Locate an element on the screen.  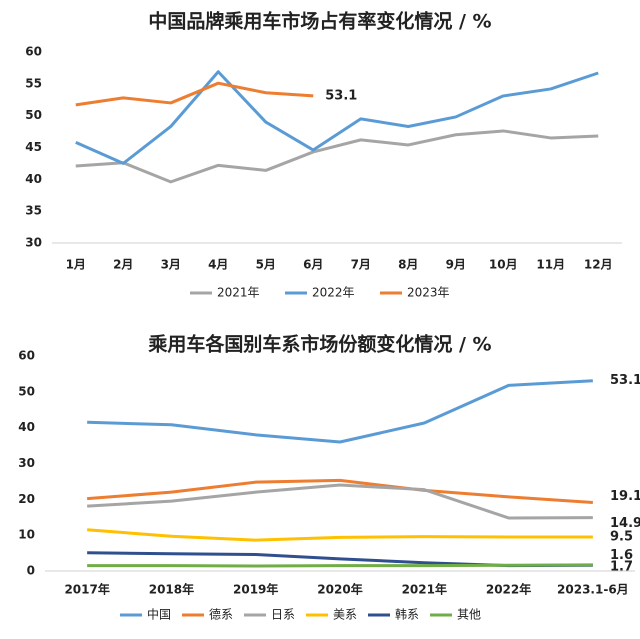
y-tick-label: 45 is located at coordinates (33, 147).